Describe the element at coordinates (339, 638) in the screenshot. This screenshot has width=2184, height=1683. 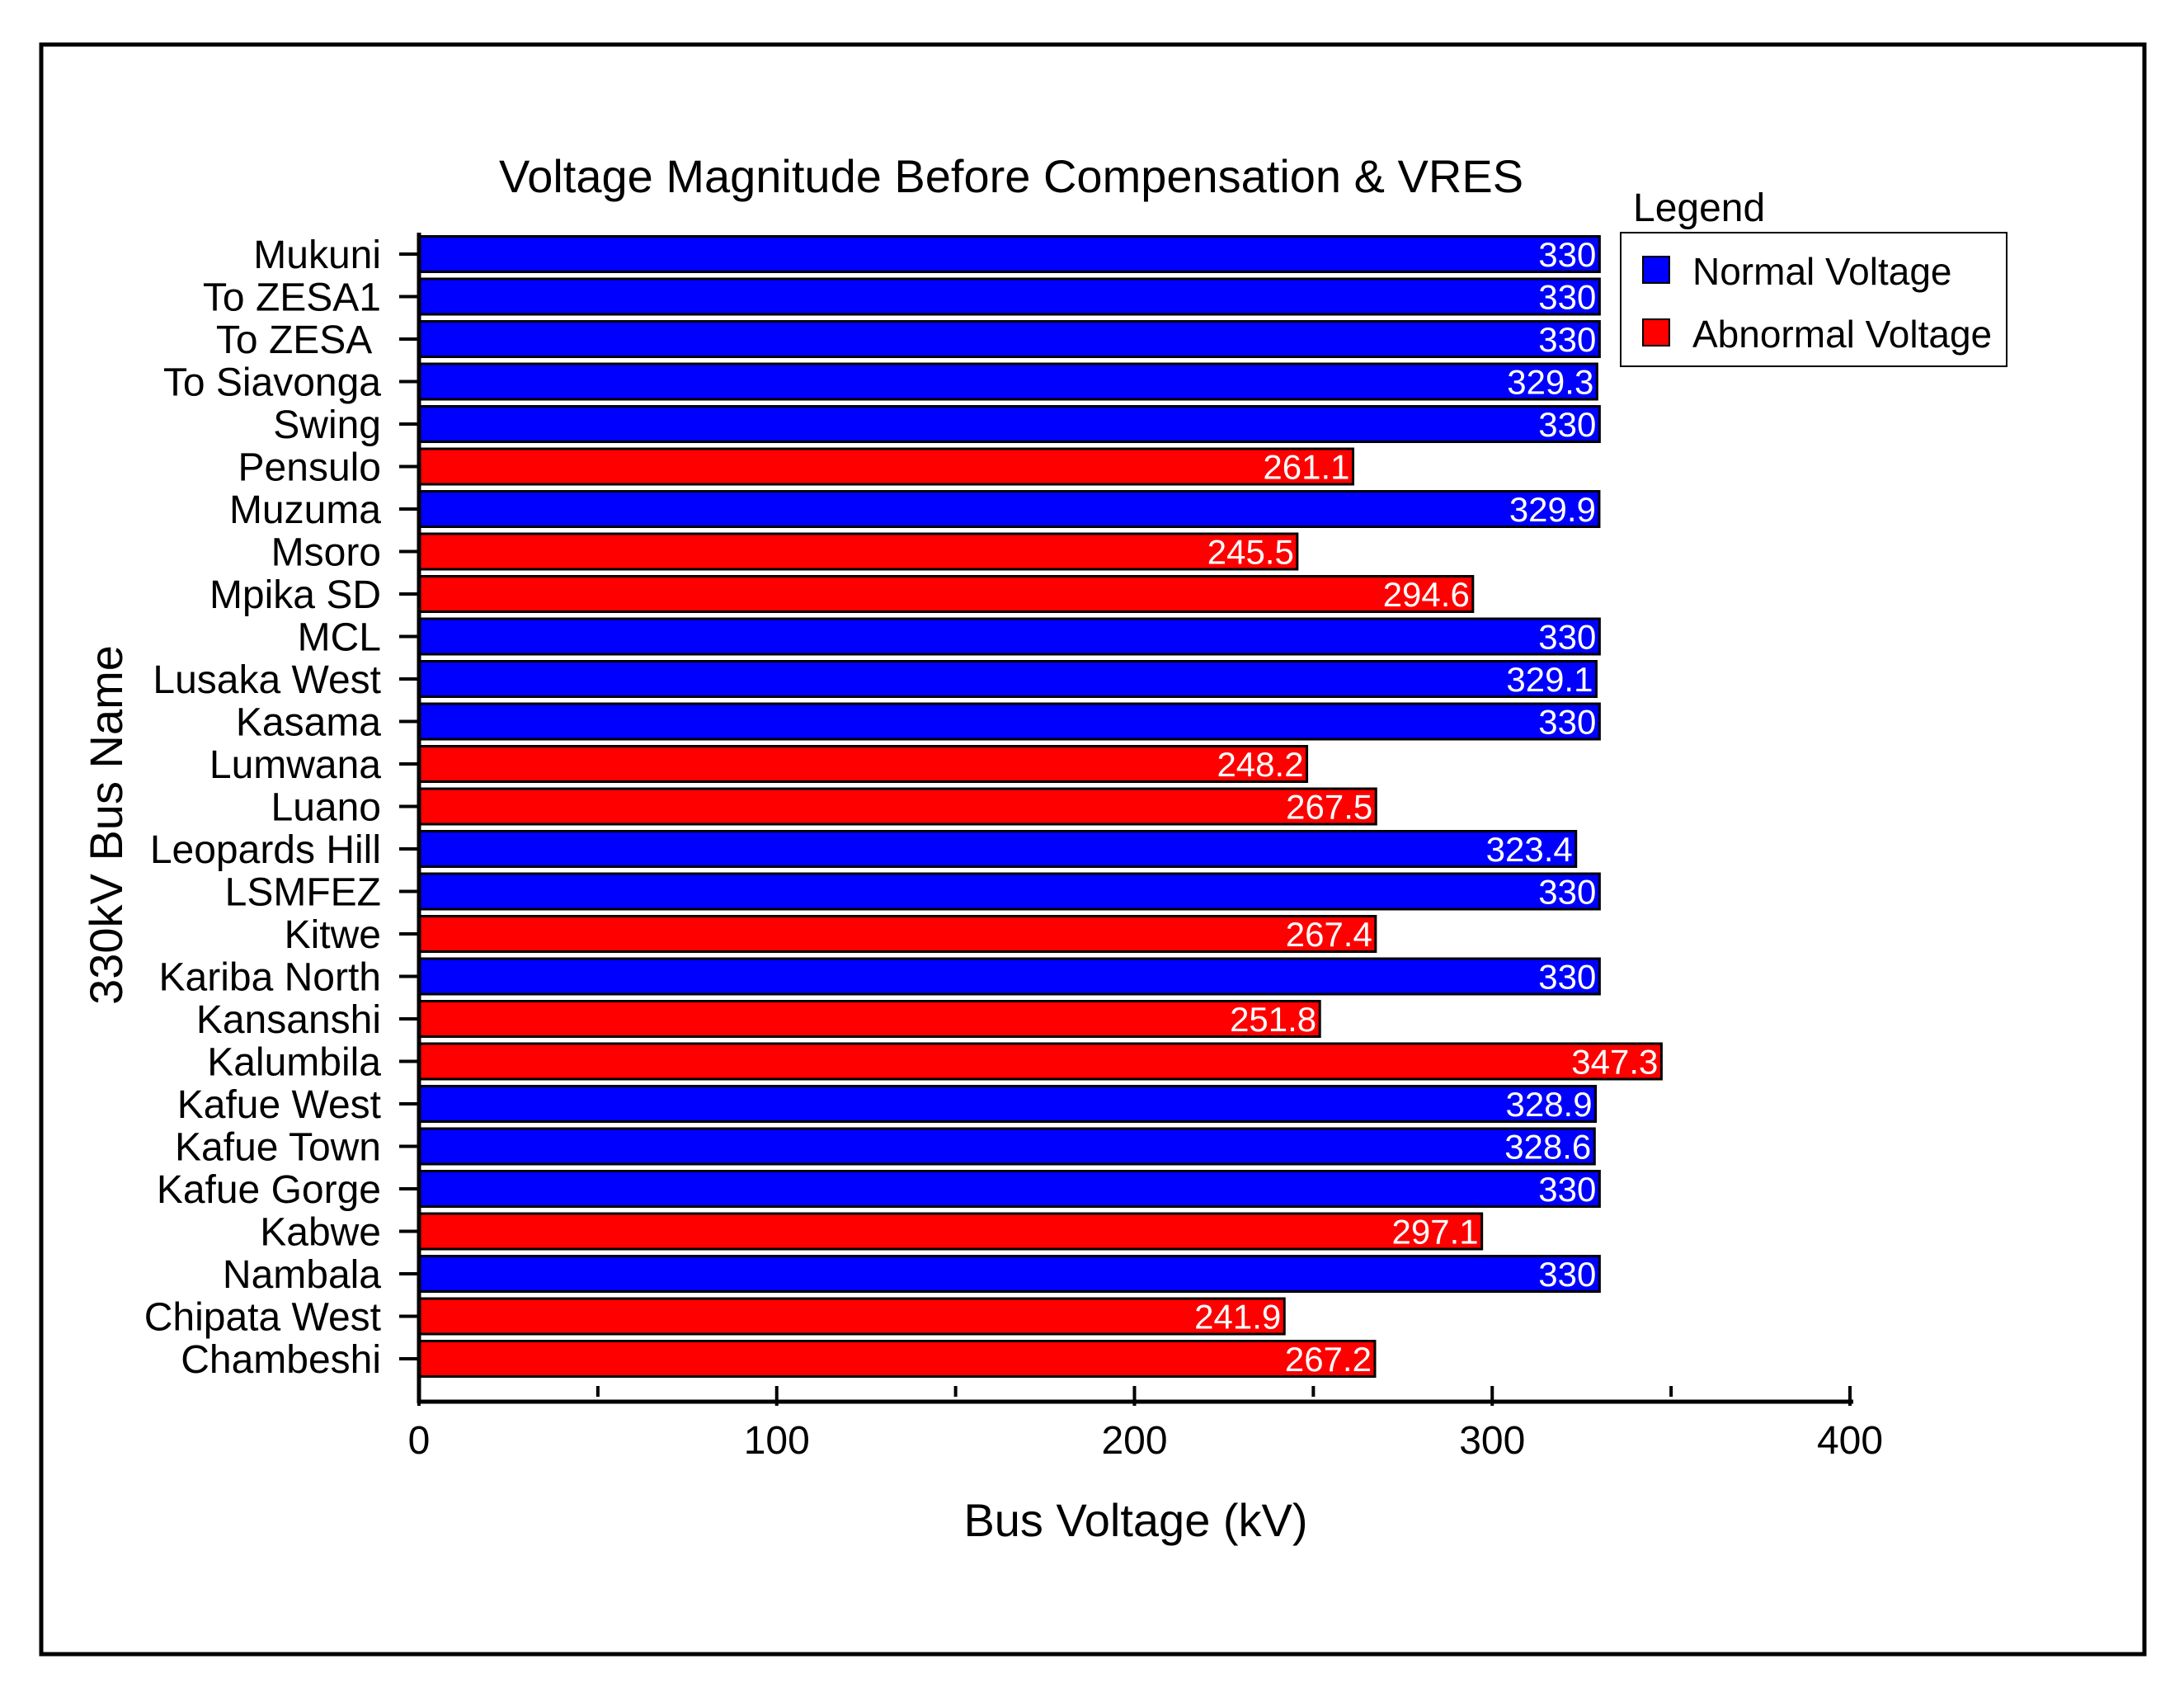
I see `y-tick-label-9: MCL` at that location.